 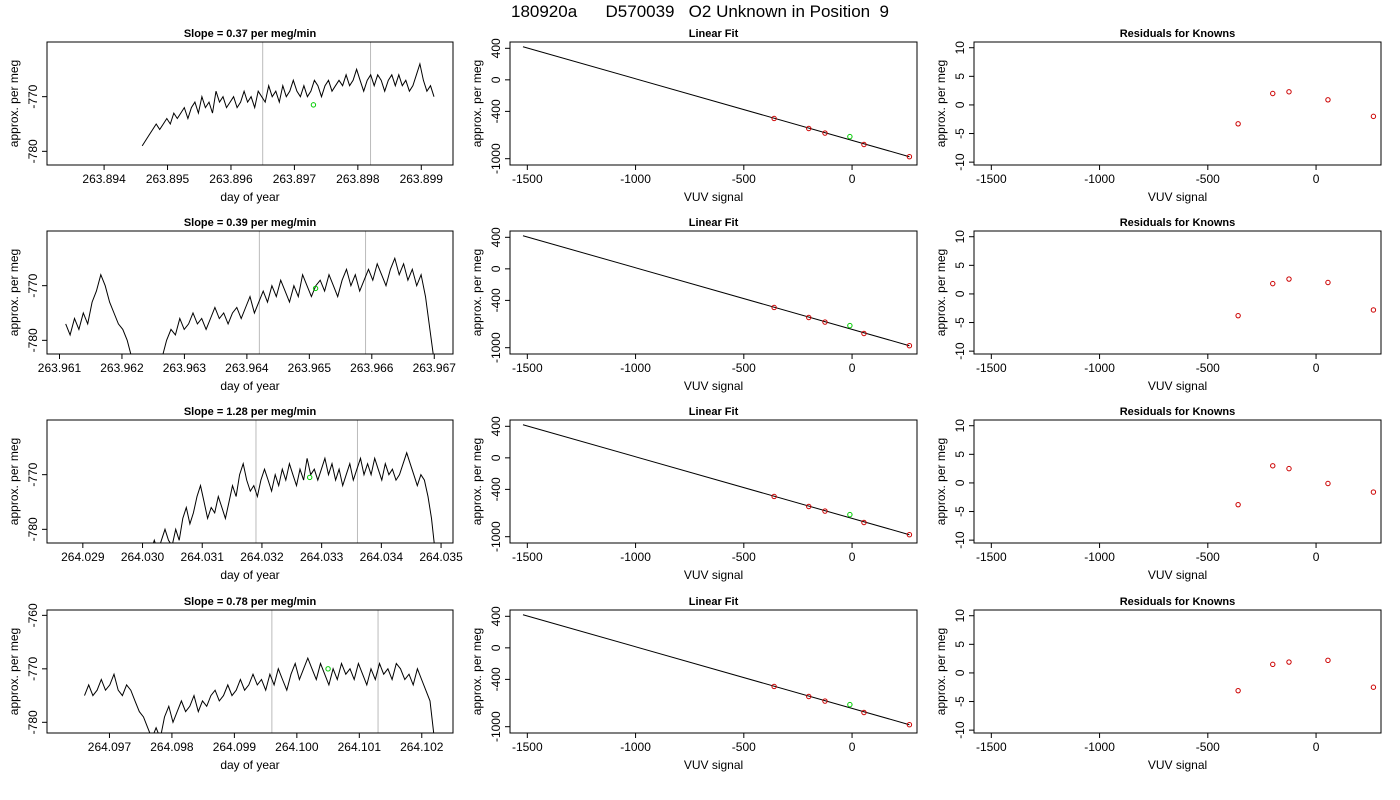 What do you see at coordinates (422, 747) in the screenshot?
I see `x-tick-label: 264.102` at bounding box center [422, 747].